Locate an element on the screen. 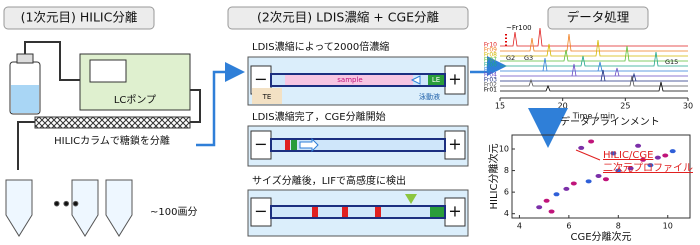  x-axis-label: CGE分離次元 is located at coordinates (600, 236).